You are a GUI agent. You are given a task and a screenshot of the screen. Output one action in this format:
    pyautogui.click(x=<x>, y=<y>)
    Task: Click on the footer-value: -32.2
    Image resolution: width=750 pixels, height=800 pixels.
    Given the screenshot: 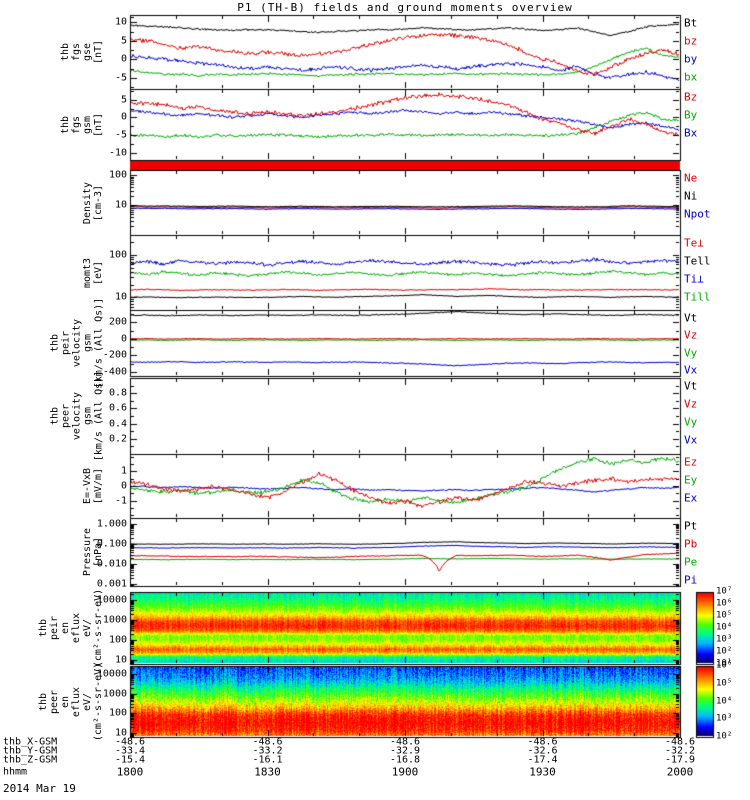 What is the action you would take?
    pyautogui.click(x=680, y=751)
    